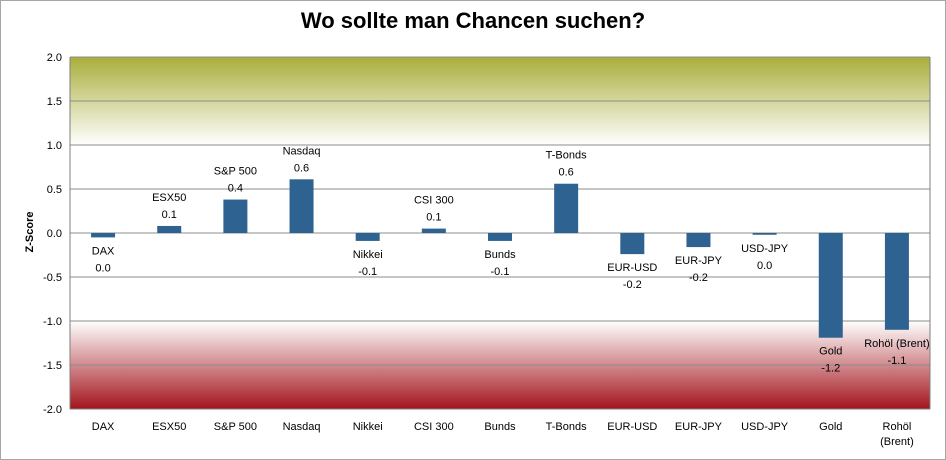  Describe the element at coordinates (54, 146) in the screenshot. I see `y-tick-label: 1.0` at that location.